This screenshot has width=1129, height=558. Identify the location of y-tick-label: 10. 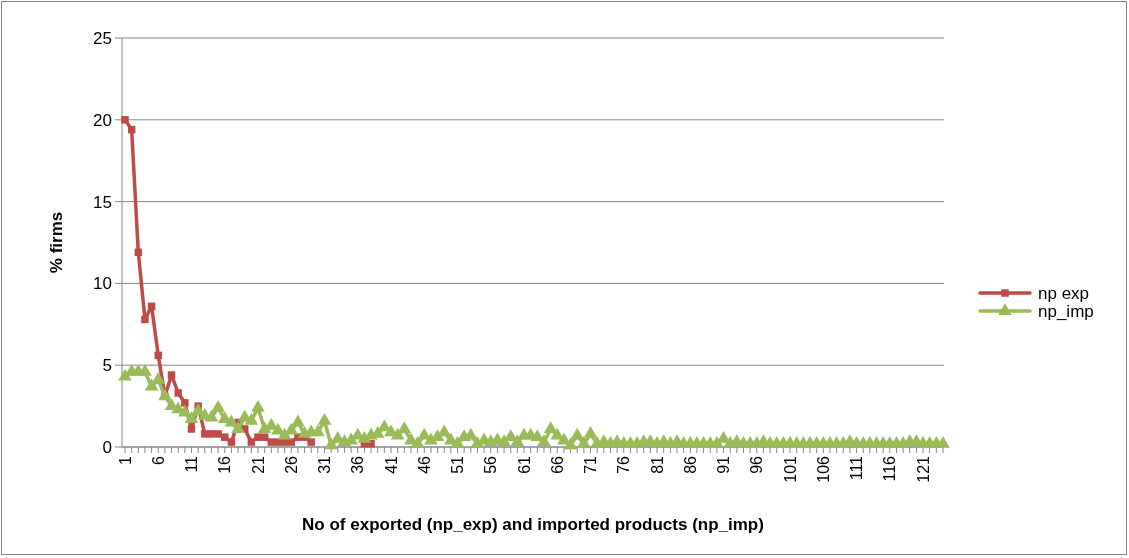
(102, 284).